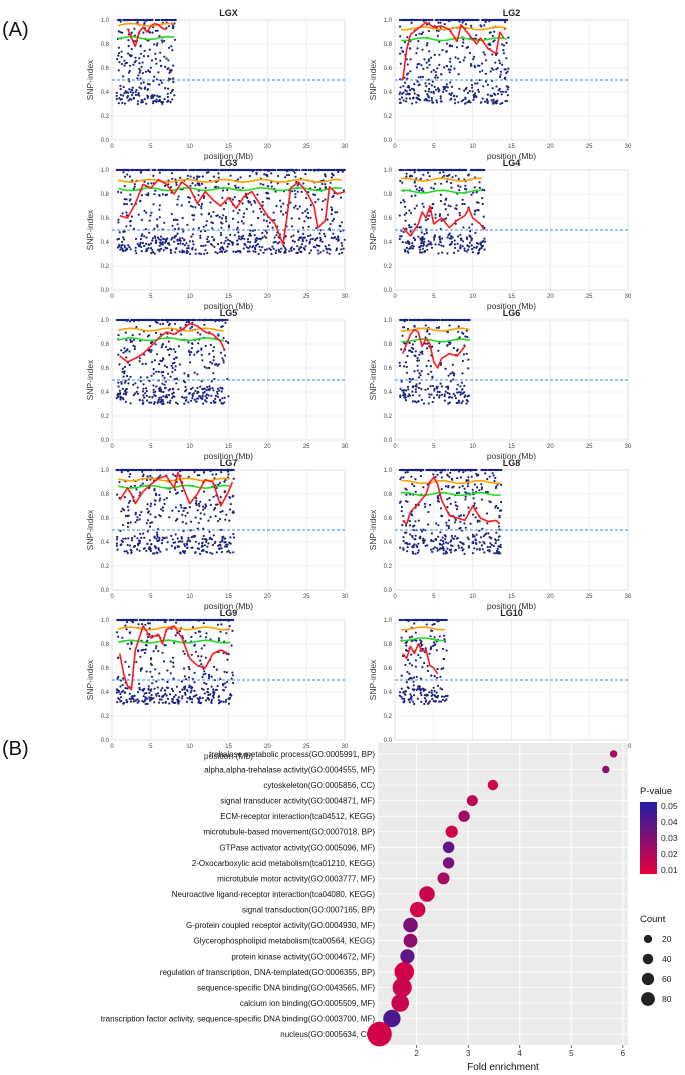 The width and height of the screenshot is (685, 1075). I want to click on lg-title: LG7, so click(229, 463).